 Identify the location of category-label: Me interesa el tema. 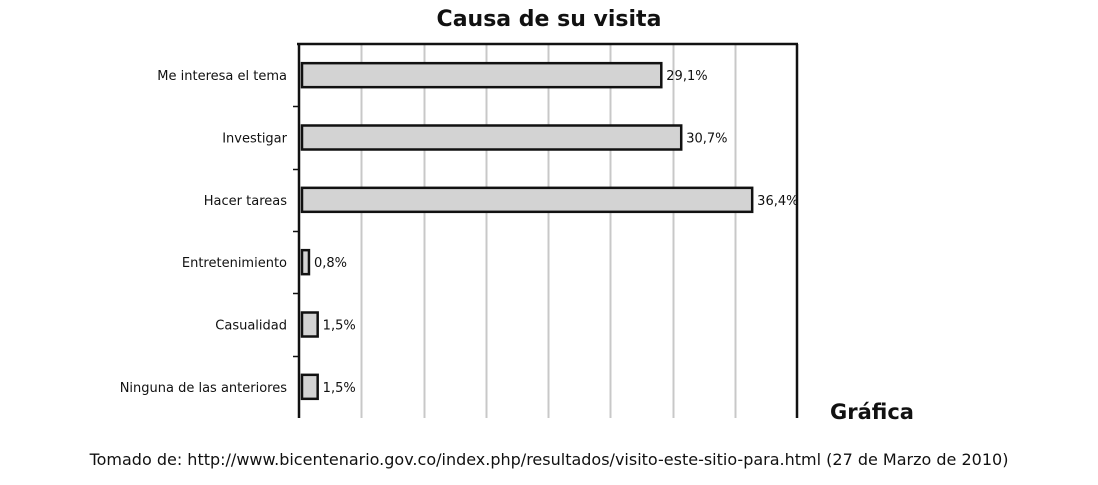
(222, 76).